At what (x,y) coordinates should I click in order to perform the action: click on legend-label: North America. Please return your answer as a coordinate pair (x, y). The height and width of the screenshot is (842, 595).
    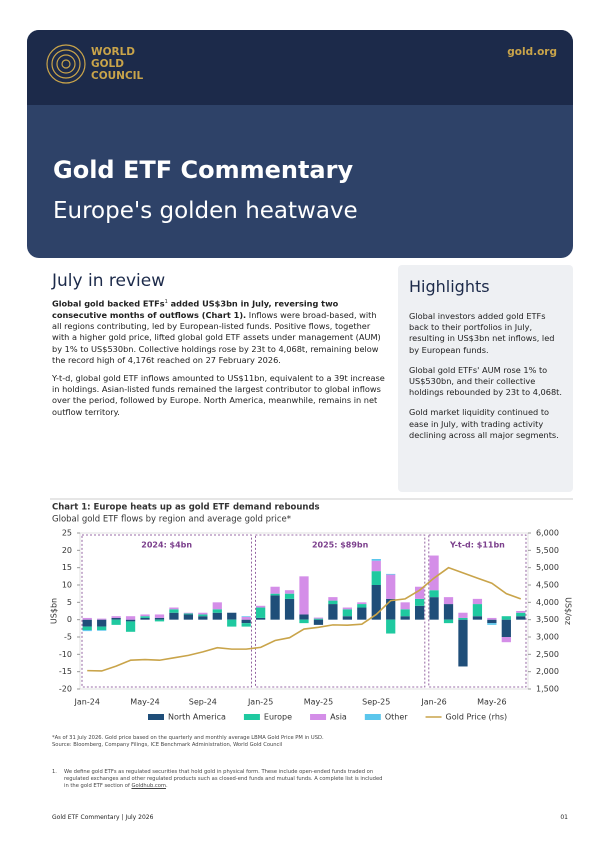
    Looking at the image, I should click on (197, 717).